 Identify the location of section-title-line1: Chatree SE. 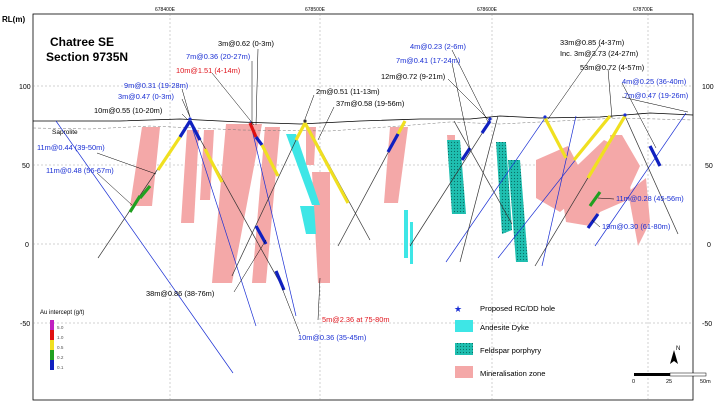
(82, 42).